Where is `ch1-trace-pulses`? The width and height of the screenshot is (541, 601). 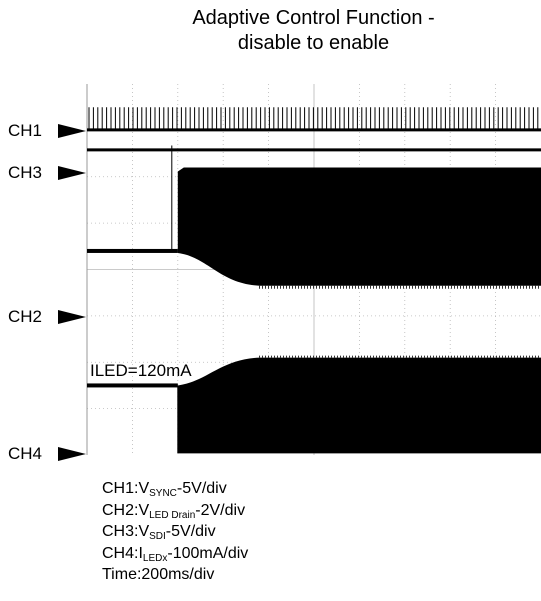 ch1-trace-pulses is located at coordinates (313, 118).